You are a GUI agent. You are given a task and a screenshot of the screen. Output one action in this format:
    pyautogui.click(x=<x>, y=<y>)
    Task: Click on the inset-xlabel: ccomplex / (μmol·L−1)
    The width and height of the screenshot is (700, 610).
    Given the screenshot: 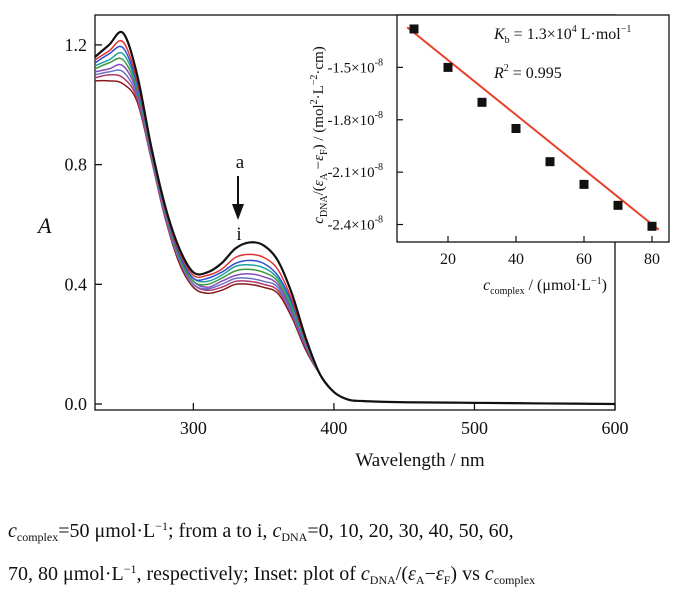 What is the action you would take?
    pyautogui.click(x=545, y=286)
    